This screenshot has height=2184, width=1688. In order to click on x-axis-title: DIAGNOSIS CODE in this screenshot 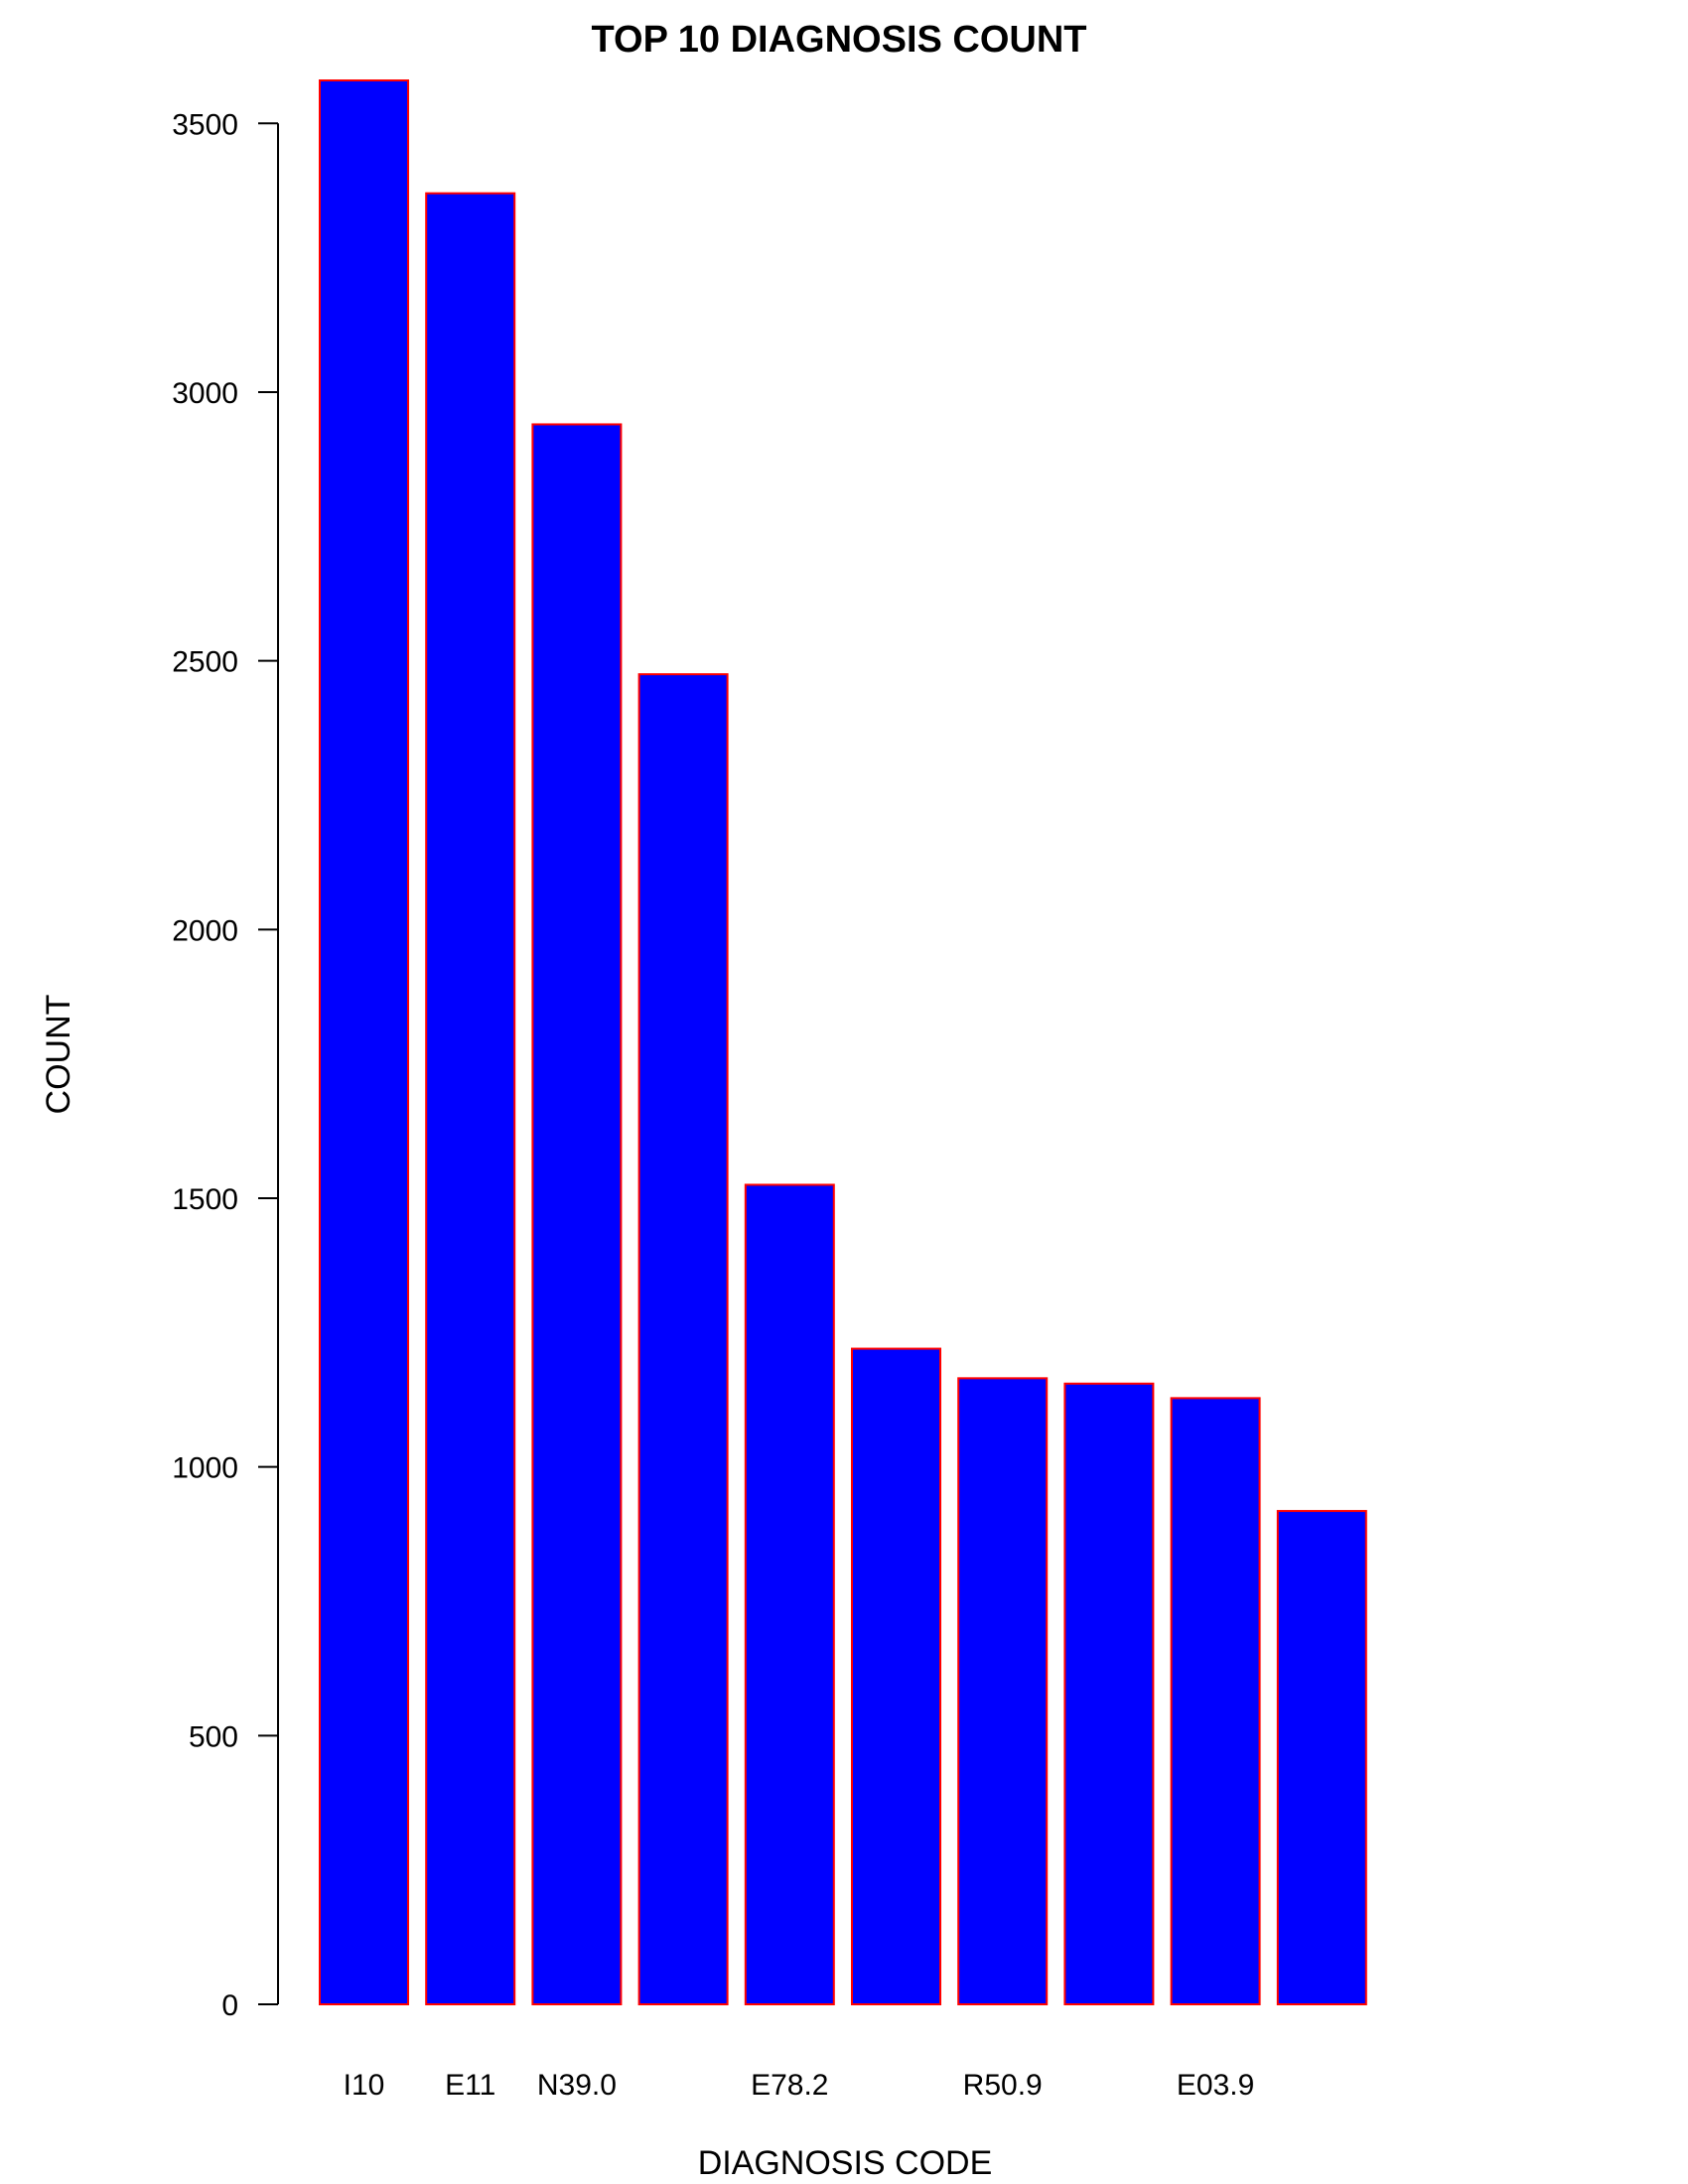, I will do `click(845, 2163)`.